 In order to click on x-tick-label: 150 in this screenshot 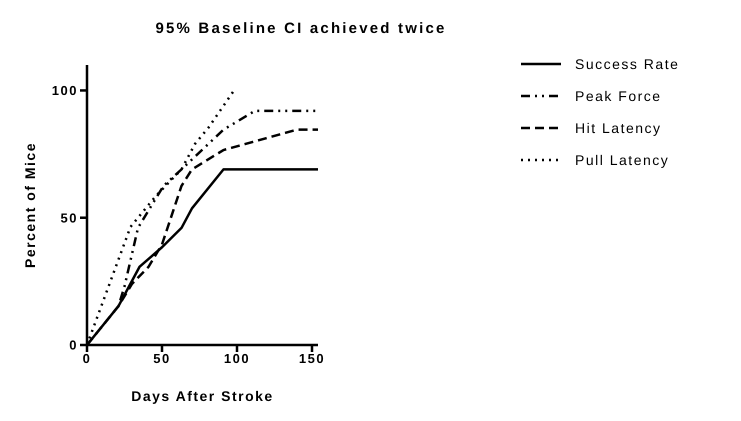, I will do `click(312, 358)`.